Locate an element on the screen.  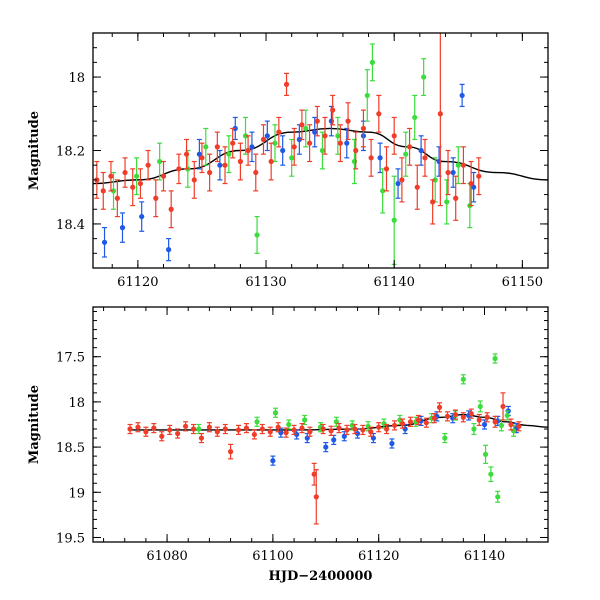
bottom-xtick-label-0: 61080 is located at coordinates (166, 556).